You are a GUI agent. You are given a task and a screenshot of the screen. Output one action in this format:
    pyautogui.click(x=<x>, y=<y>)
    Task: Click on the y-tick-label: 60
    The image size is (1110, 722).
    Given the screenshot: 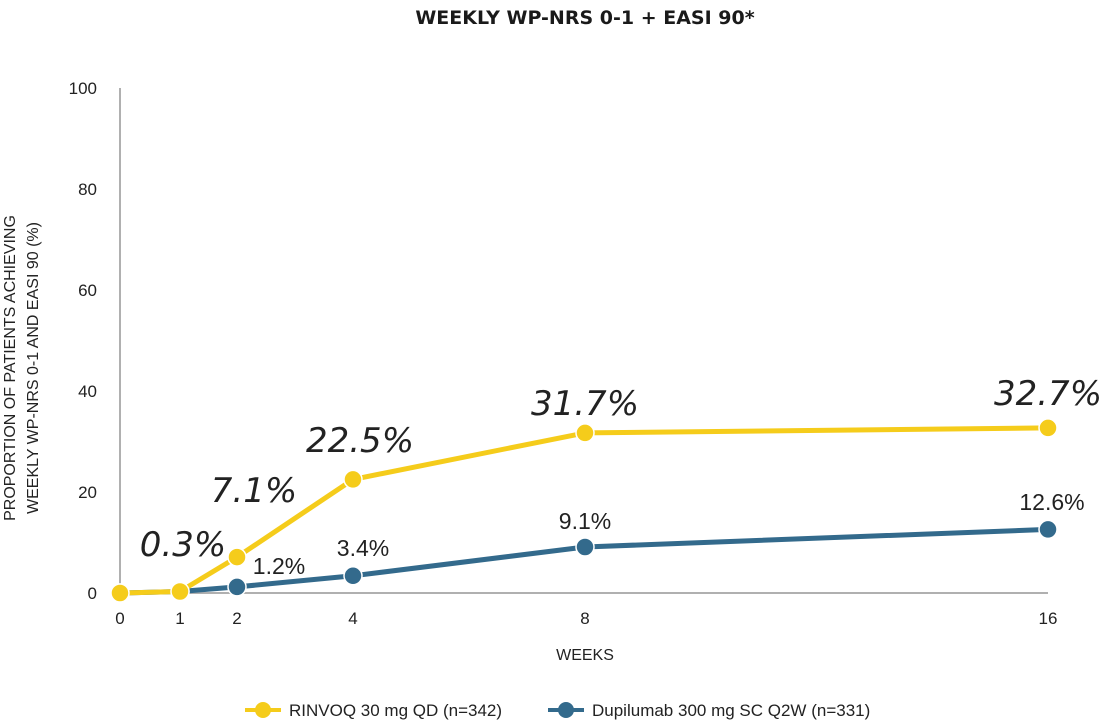 What is the action you would take?
    pyautogui.click(x=87, y=290)
    